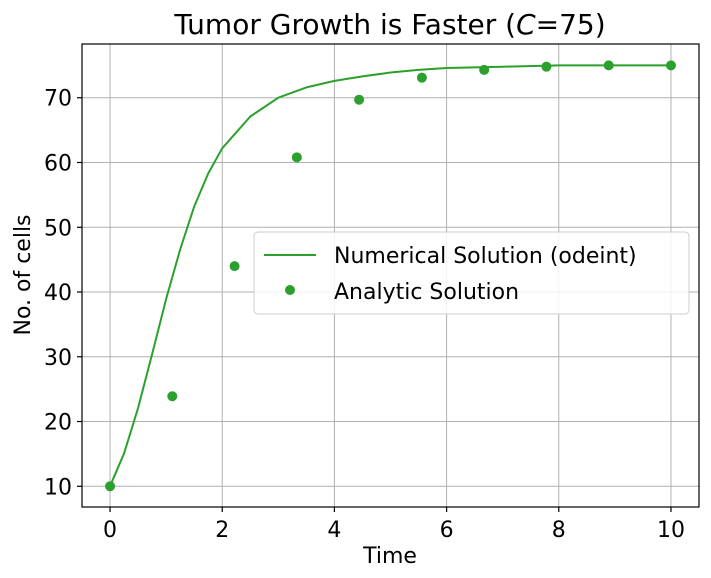  I want to click on x-tick-label: 4, so click(334, 530).